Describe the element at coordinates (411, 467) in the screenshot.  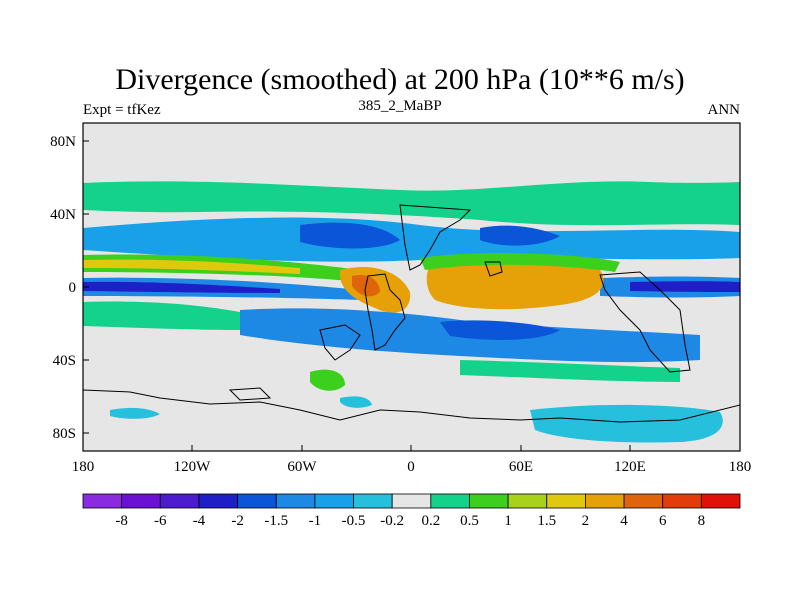
I see `lon-tick-label: 0` at that location.